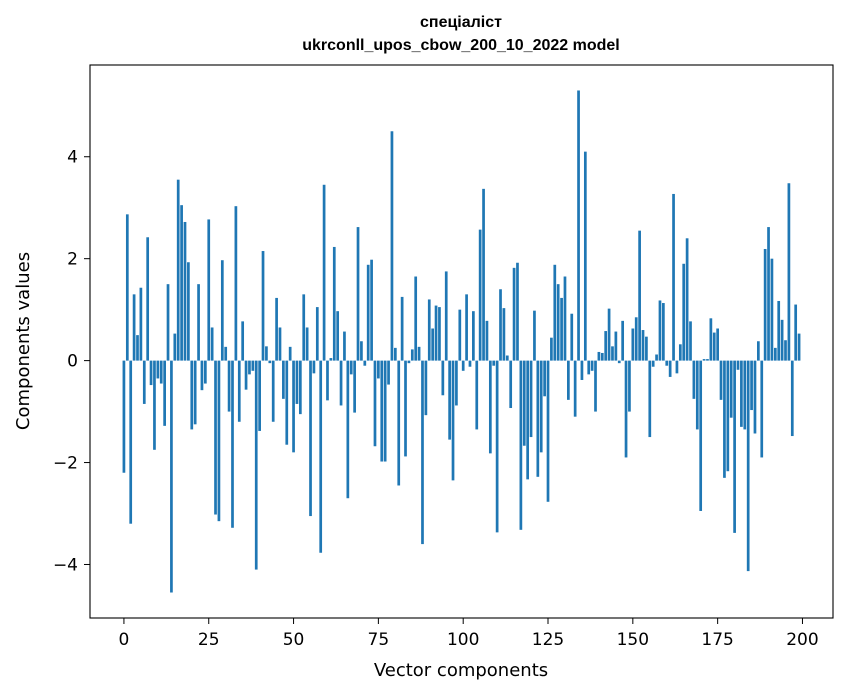  Describe the element at coordinates (294, 640) in the screenshot. I see `x-tick-label: 50` at that location.